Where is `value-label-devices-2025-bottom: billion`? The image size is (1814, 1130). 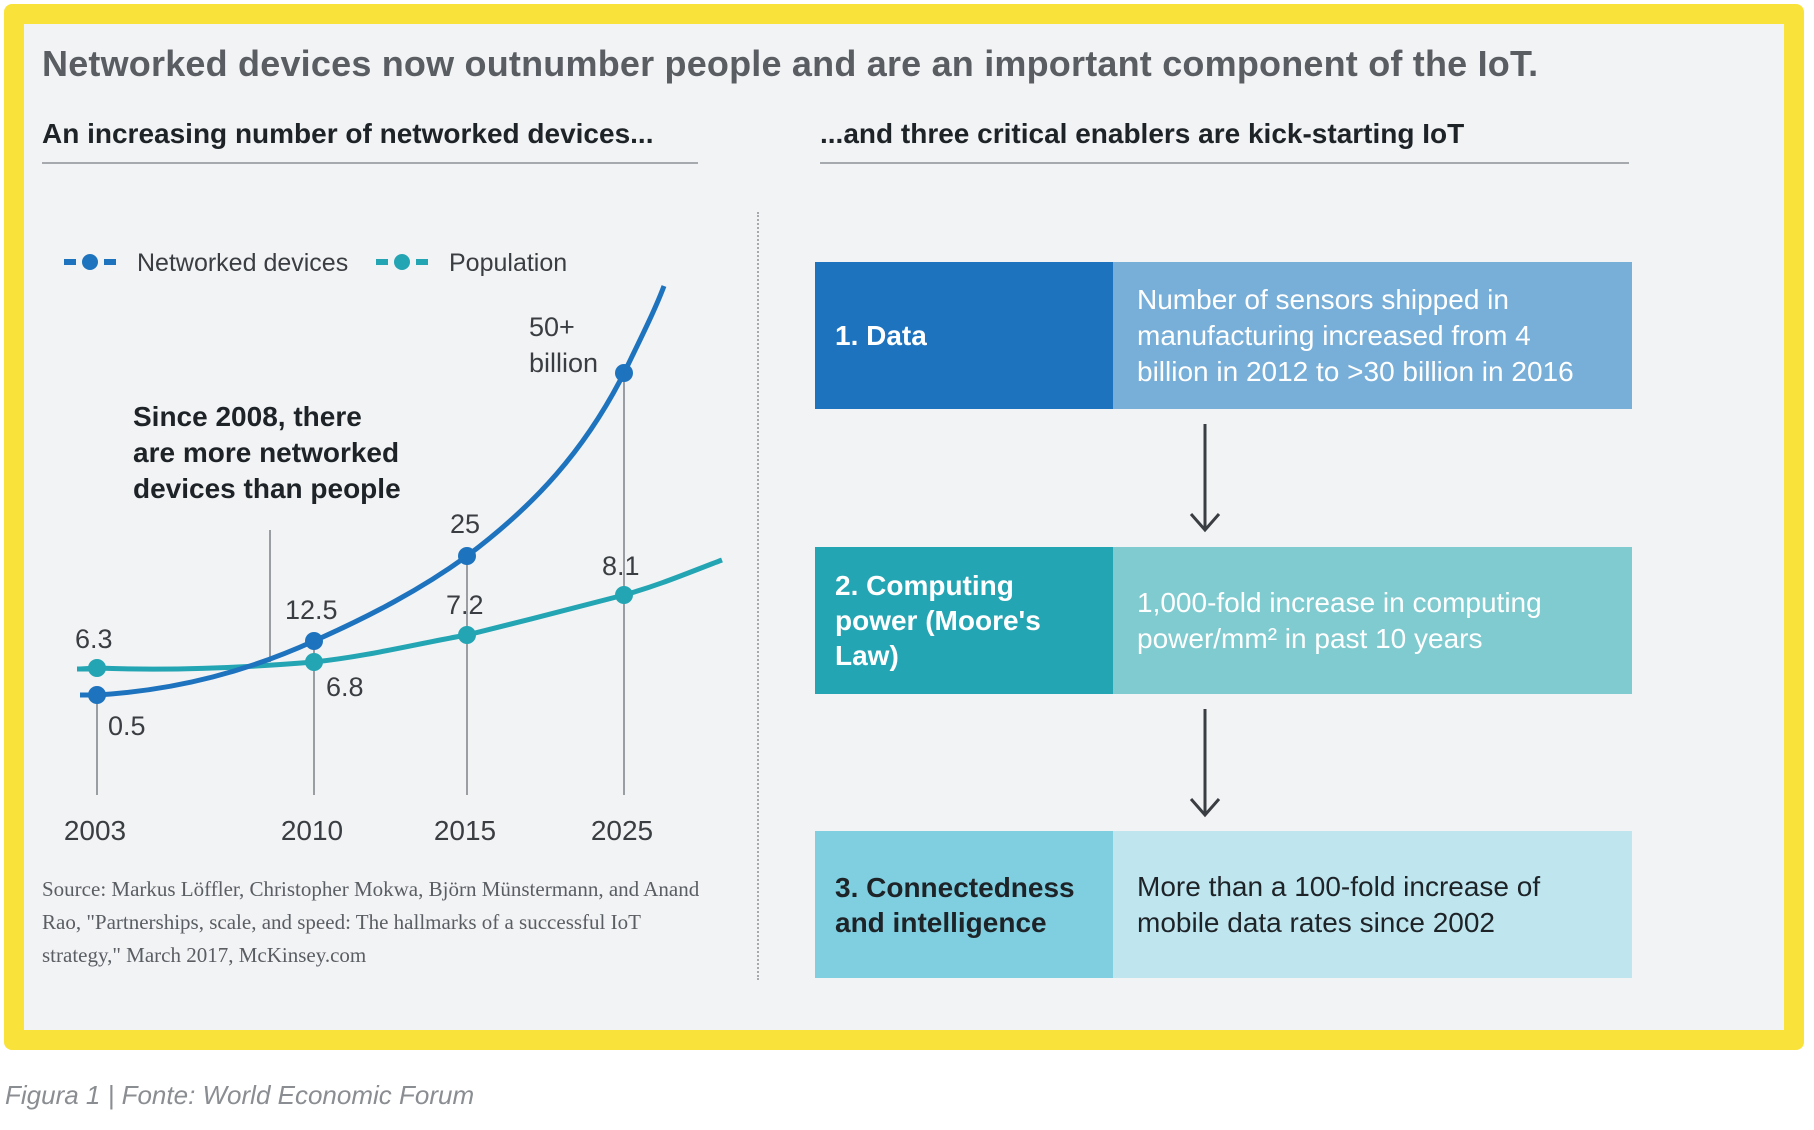 value-label-devices-2025-bottom: billion is located at coordinates (563, 363).